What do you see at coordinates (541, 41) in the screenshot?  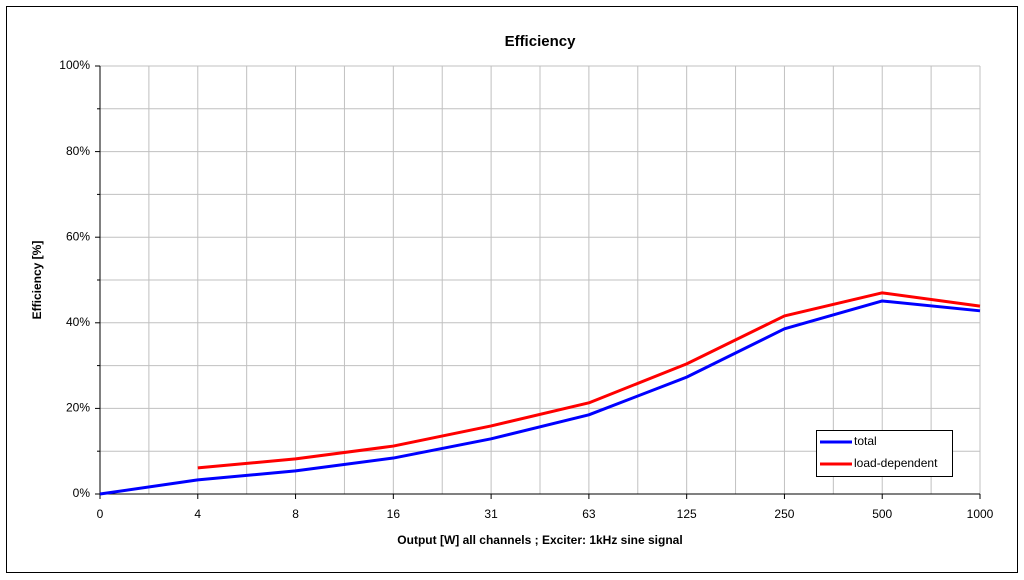 I see `chart-title: Efficiency` at bounding box center [541, 41].